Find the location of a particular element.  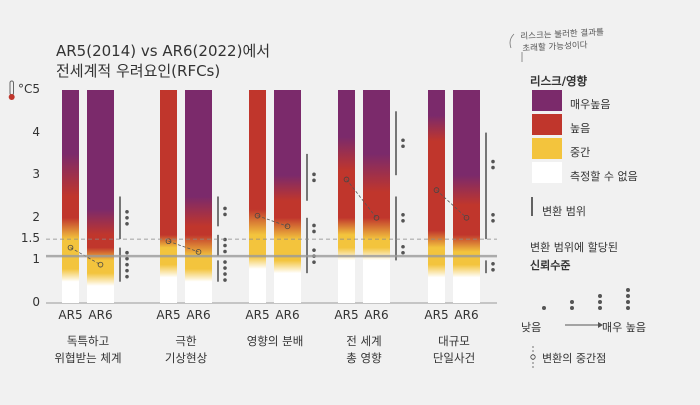

독특하고-ar5-bar is located at coordinates (70, 196).